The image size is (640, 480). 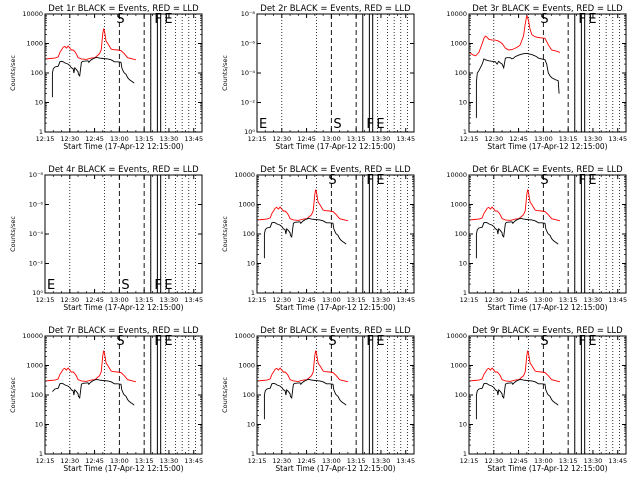 What do you see at coordinates (547, 9) in the screenshot?
I see `panel-title: Det 3r BLACK = Events, RED = LLD` at bounding box center [547, 9].